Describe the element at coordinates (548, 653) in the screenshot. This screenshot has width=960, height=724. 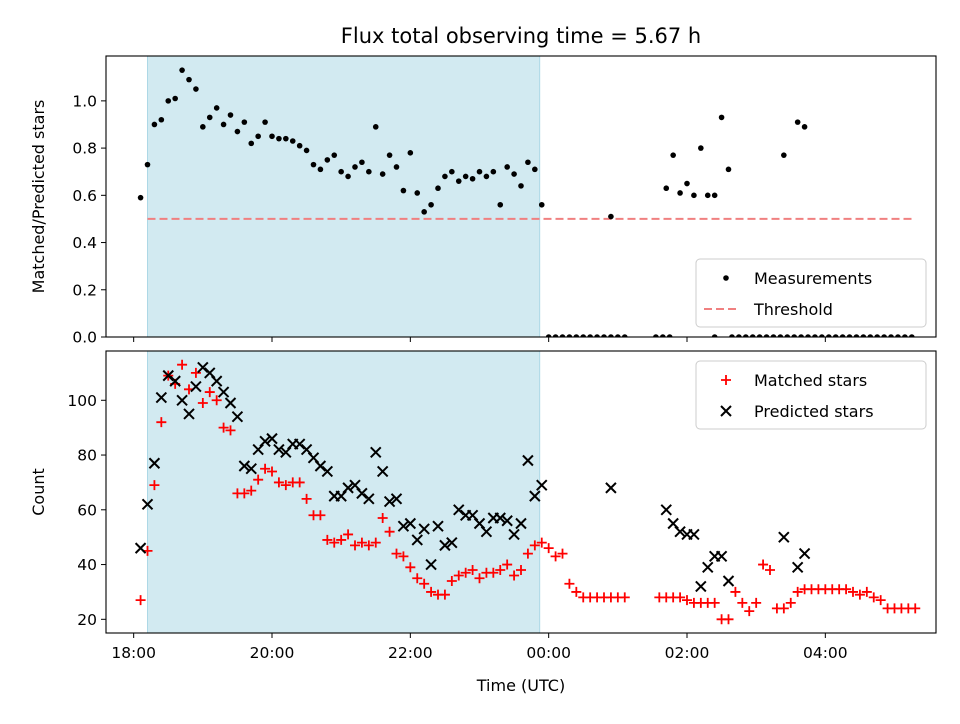
I see `x-tick-label: 00:00` at that location.